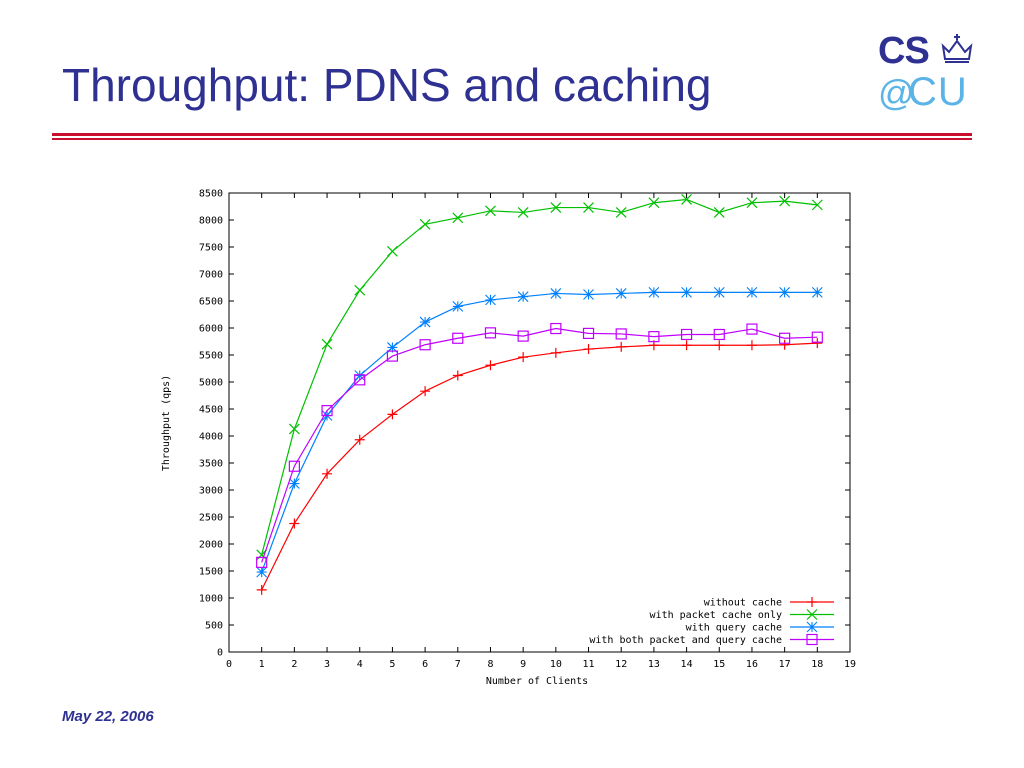 The height and width of the screenshot is (768, 1024). What do you see at coordinates (392, 664) in the screenshot?
I see `x-tick-label: 5` at bounding box center [392, 664].